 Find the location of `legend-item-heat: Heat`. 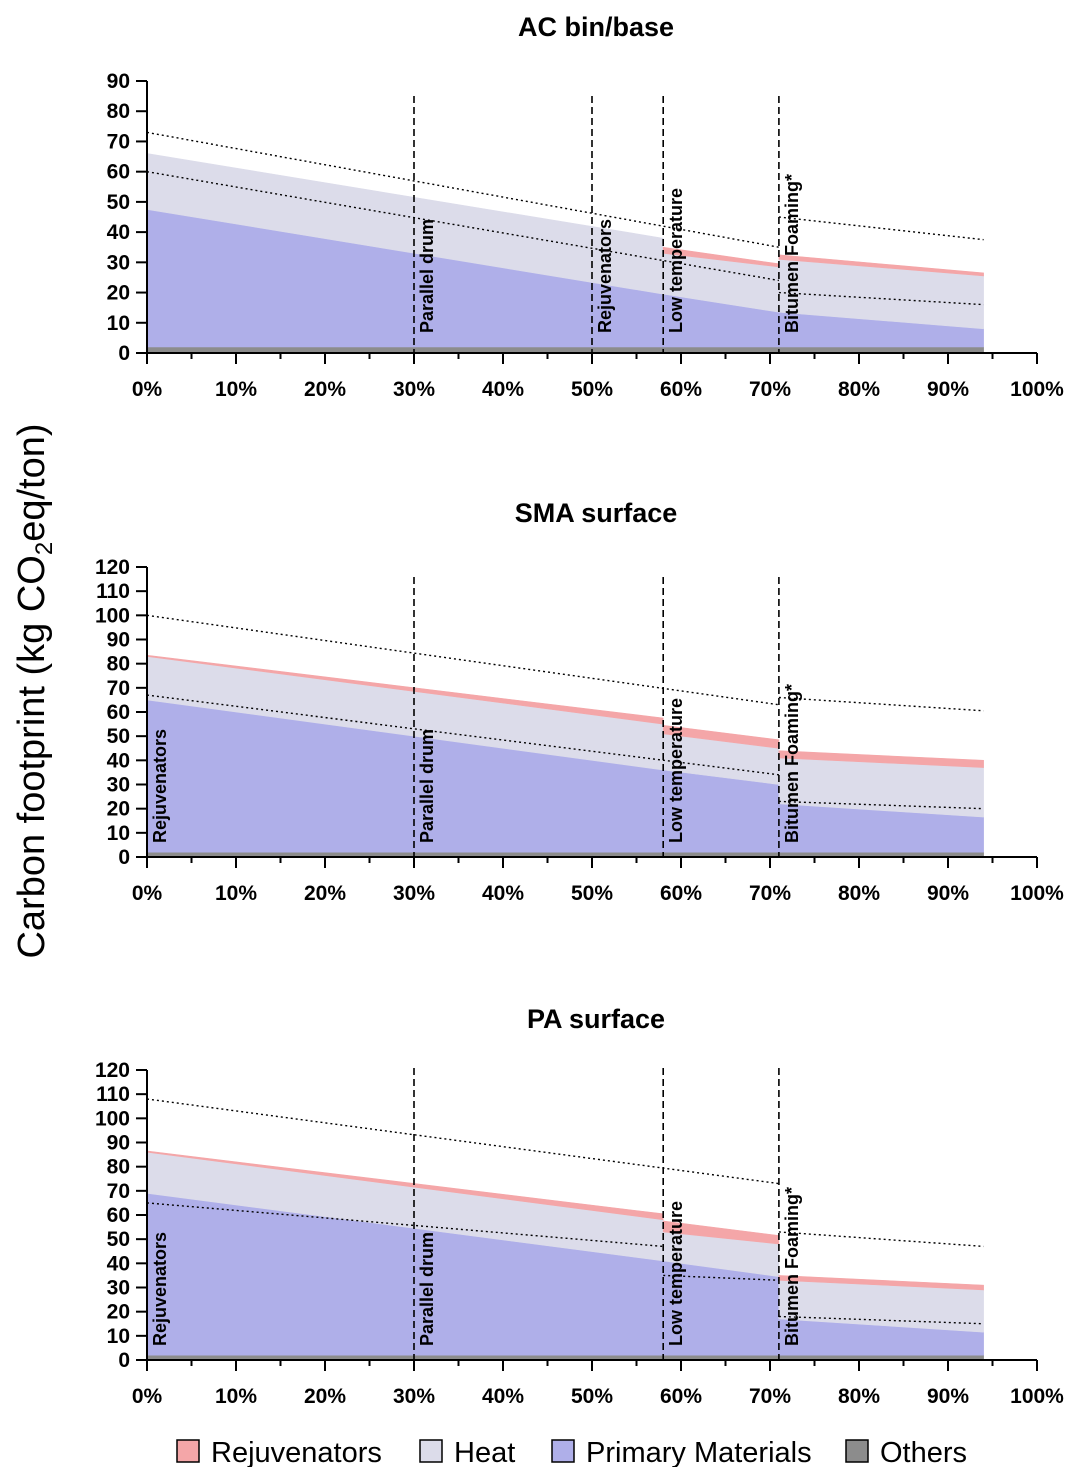

legend-item-heat: Heat is located at coordinates (467, 1452).